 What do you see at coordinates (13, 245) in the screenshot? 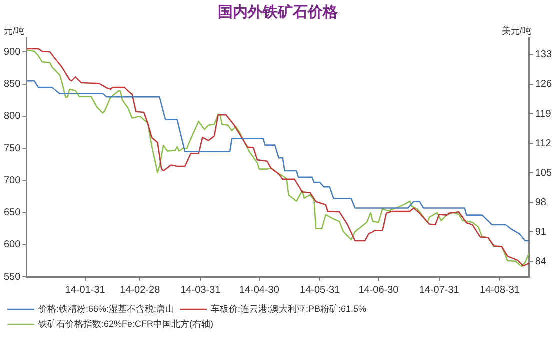
I see `y-tick-label: 600` at bounding box center [13, 245].